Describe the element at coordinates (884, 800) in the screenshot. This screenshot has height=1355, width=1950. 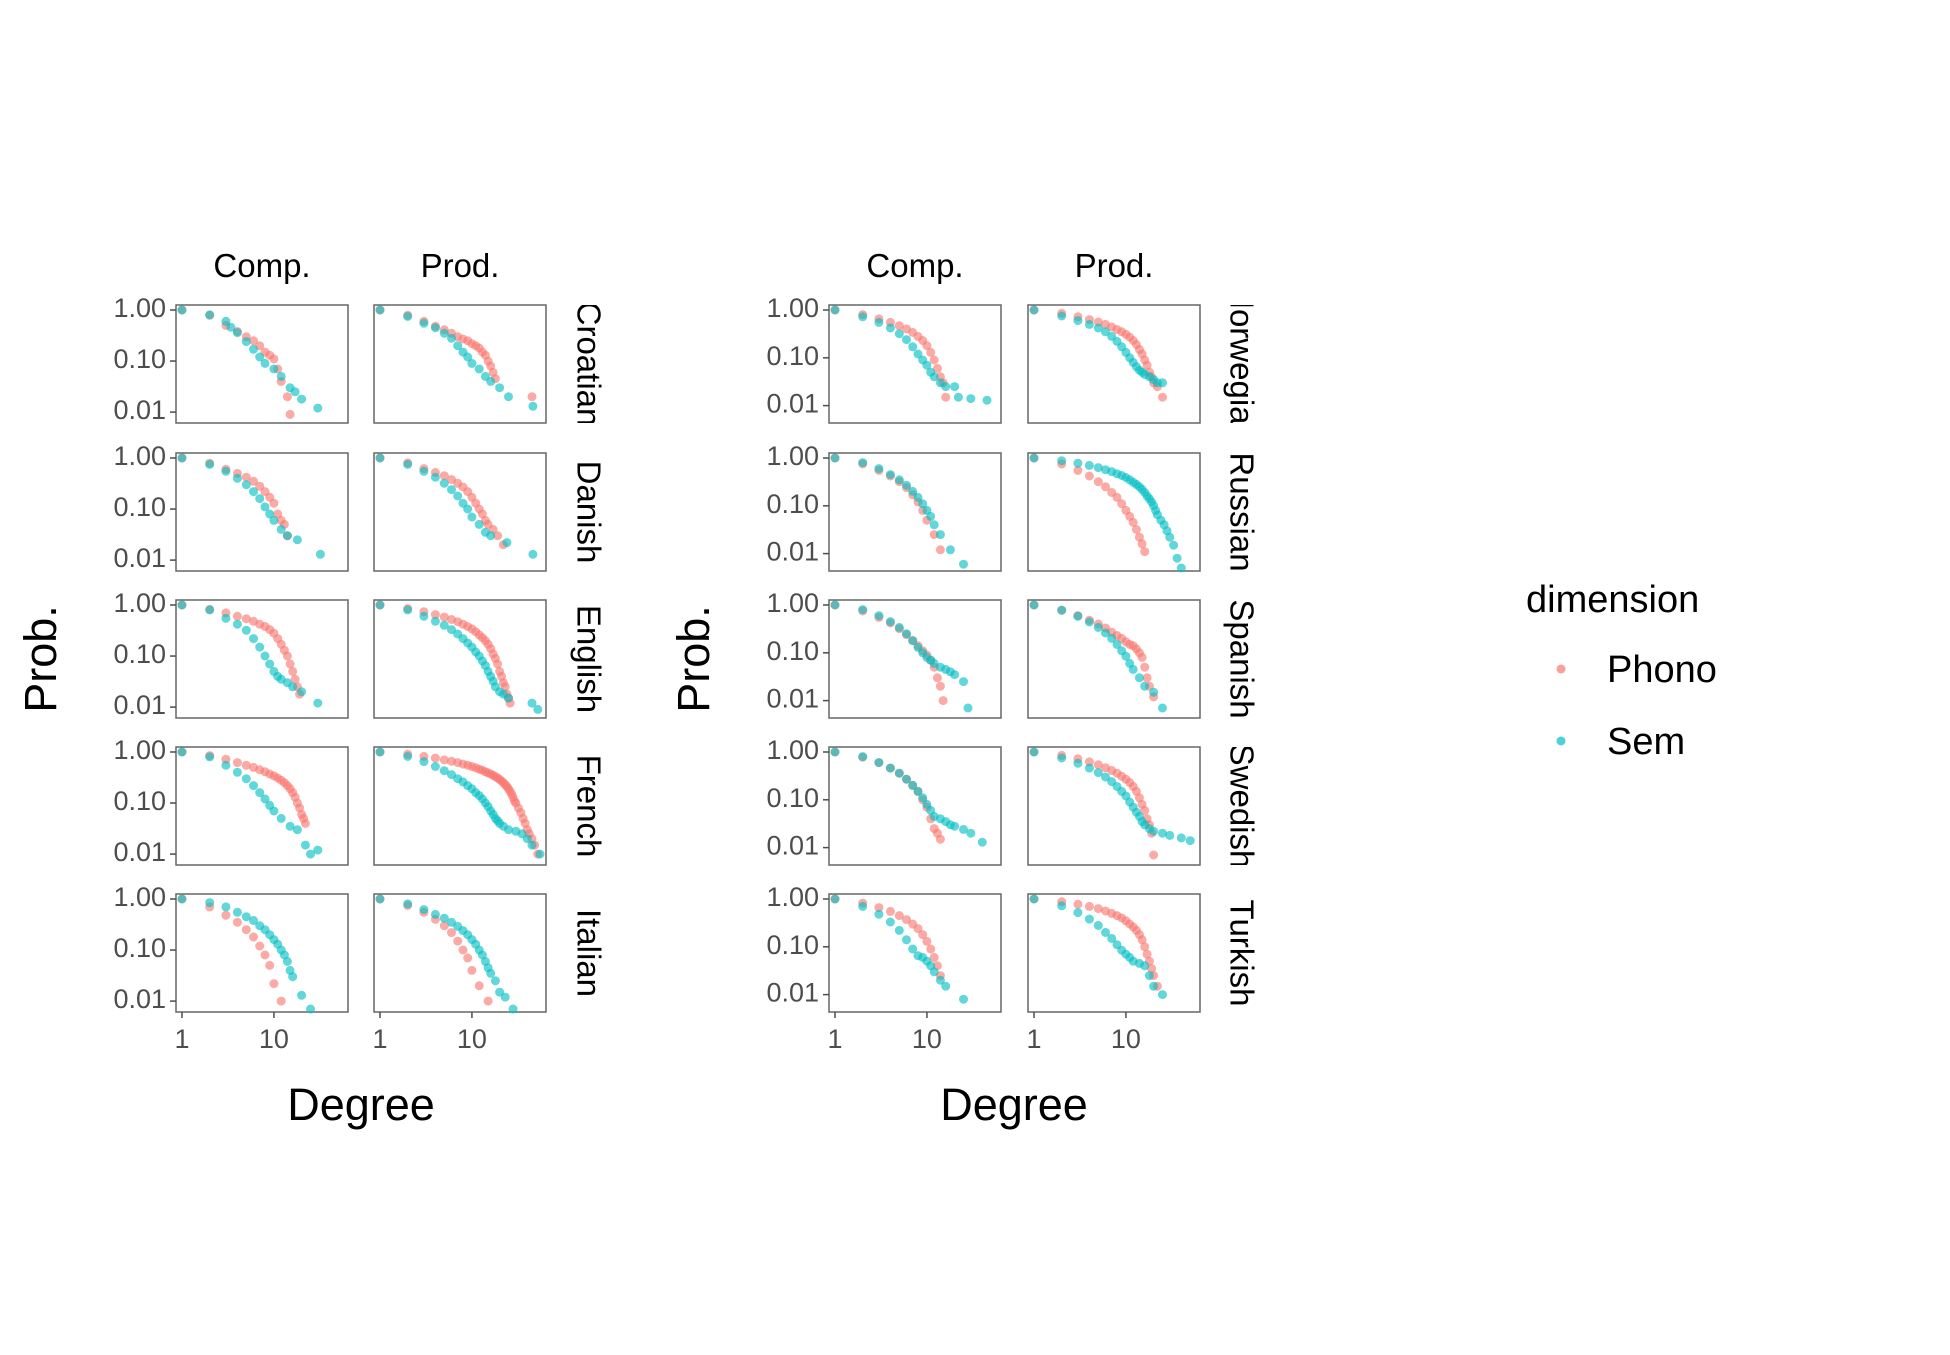
I see `panel-swedish-comp: 1.00 0.10 0.01` at that location.